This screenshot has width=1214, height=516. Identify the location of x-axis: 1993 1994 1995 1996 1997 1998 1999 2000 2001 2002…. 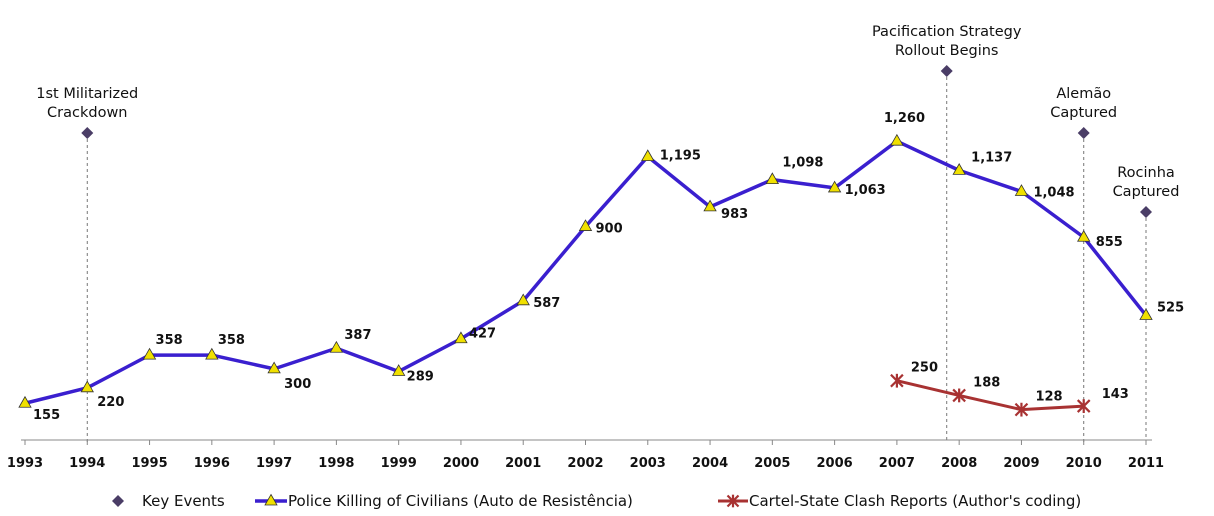
(585, 455).